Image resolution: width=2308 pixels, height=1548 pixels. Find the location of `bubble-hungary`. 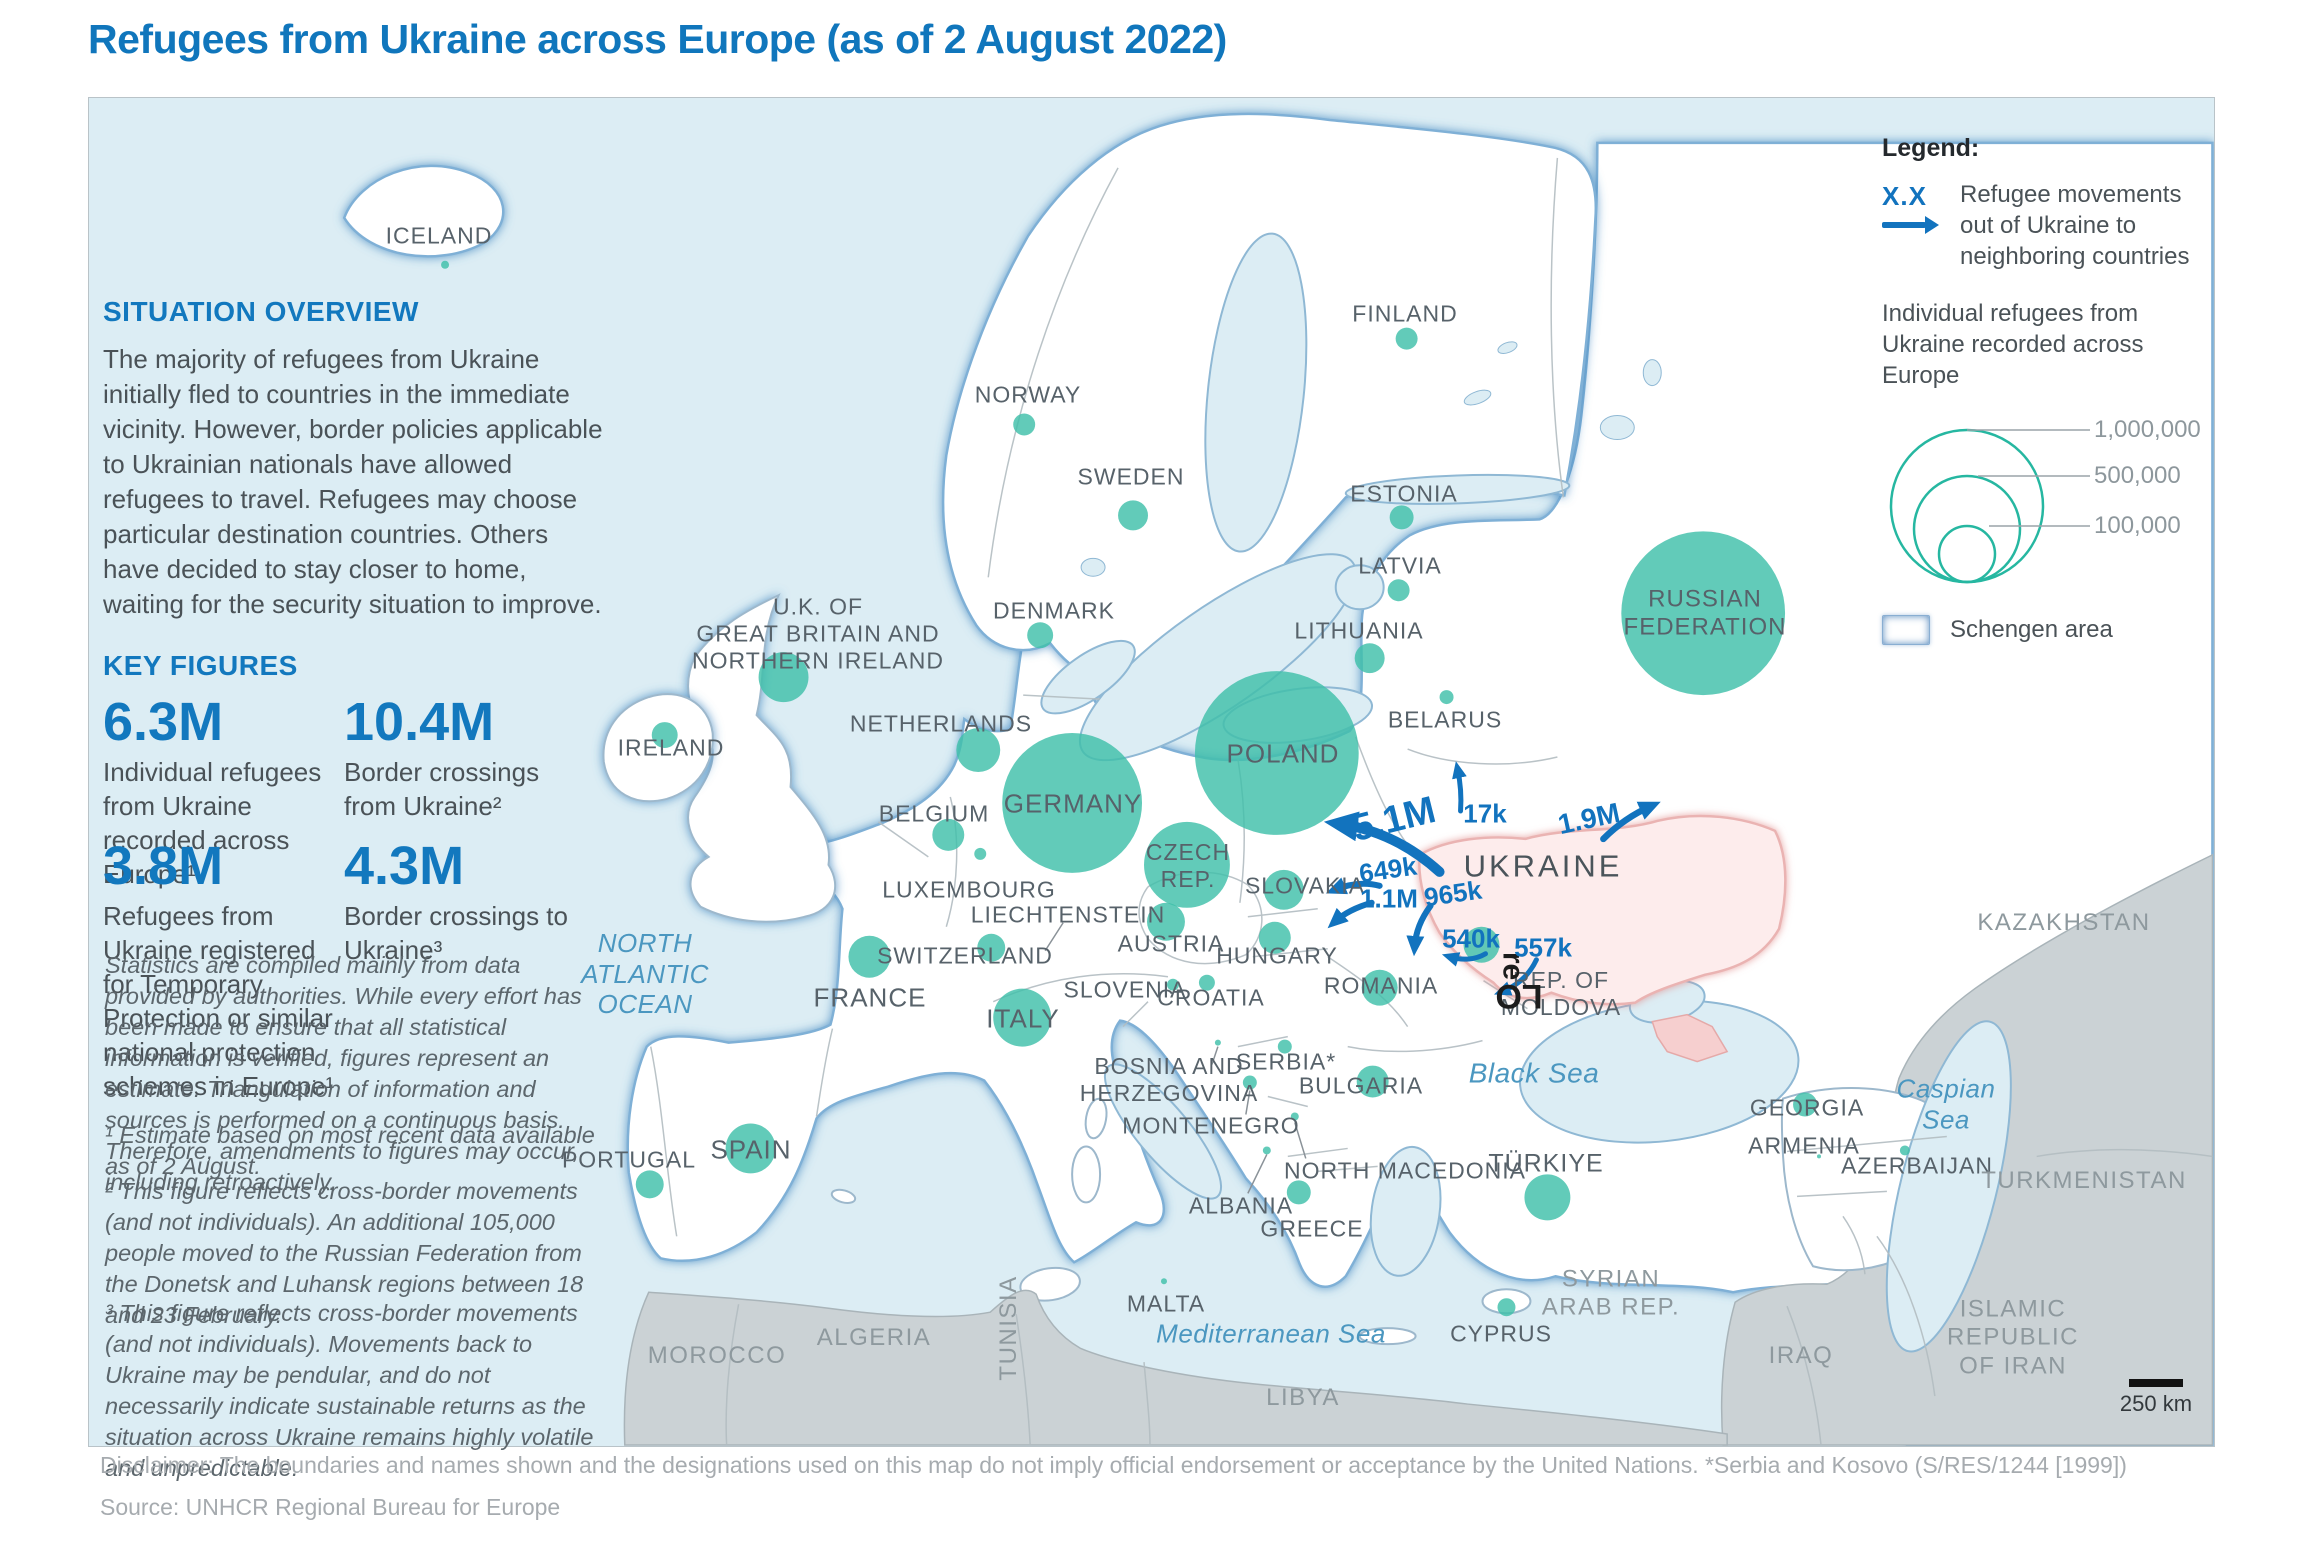

bubble-hungary is located at coordinates (1274, 937).